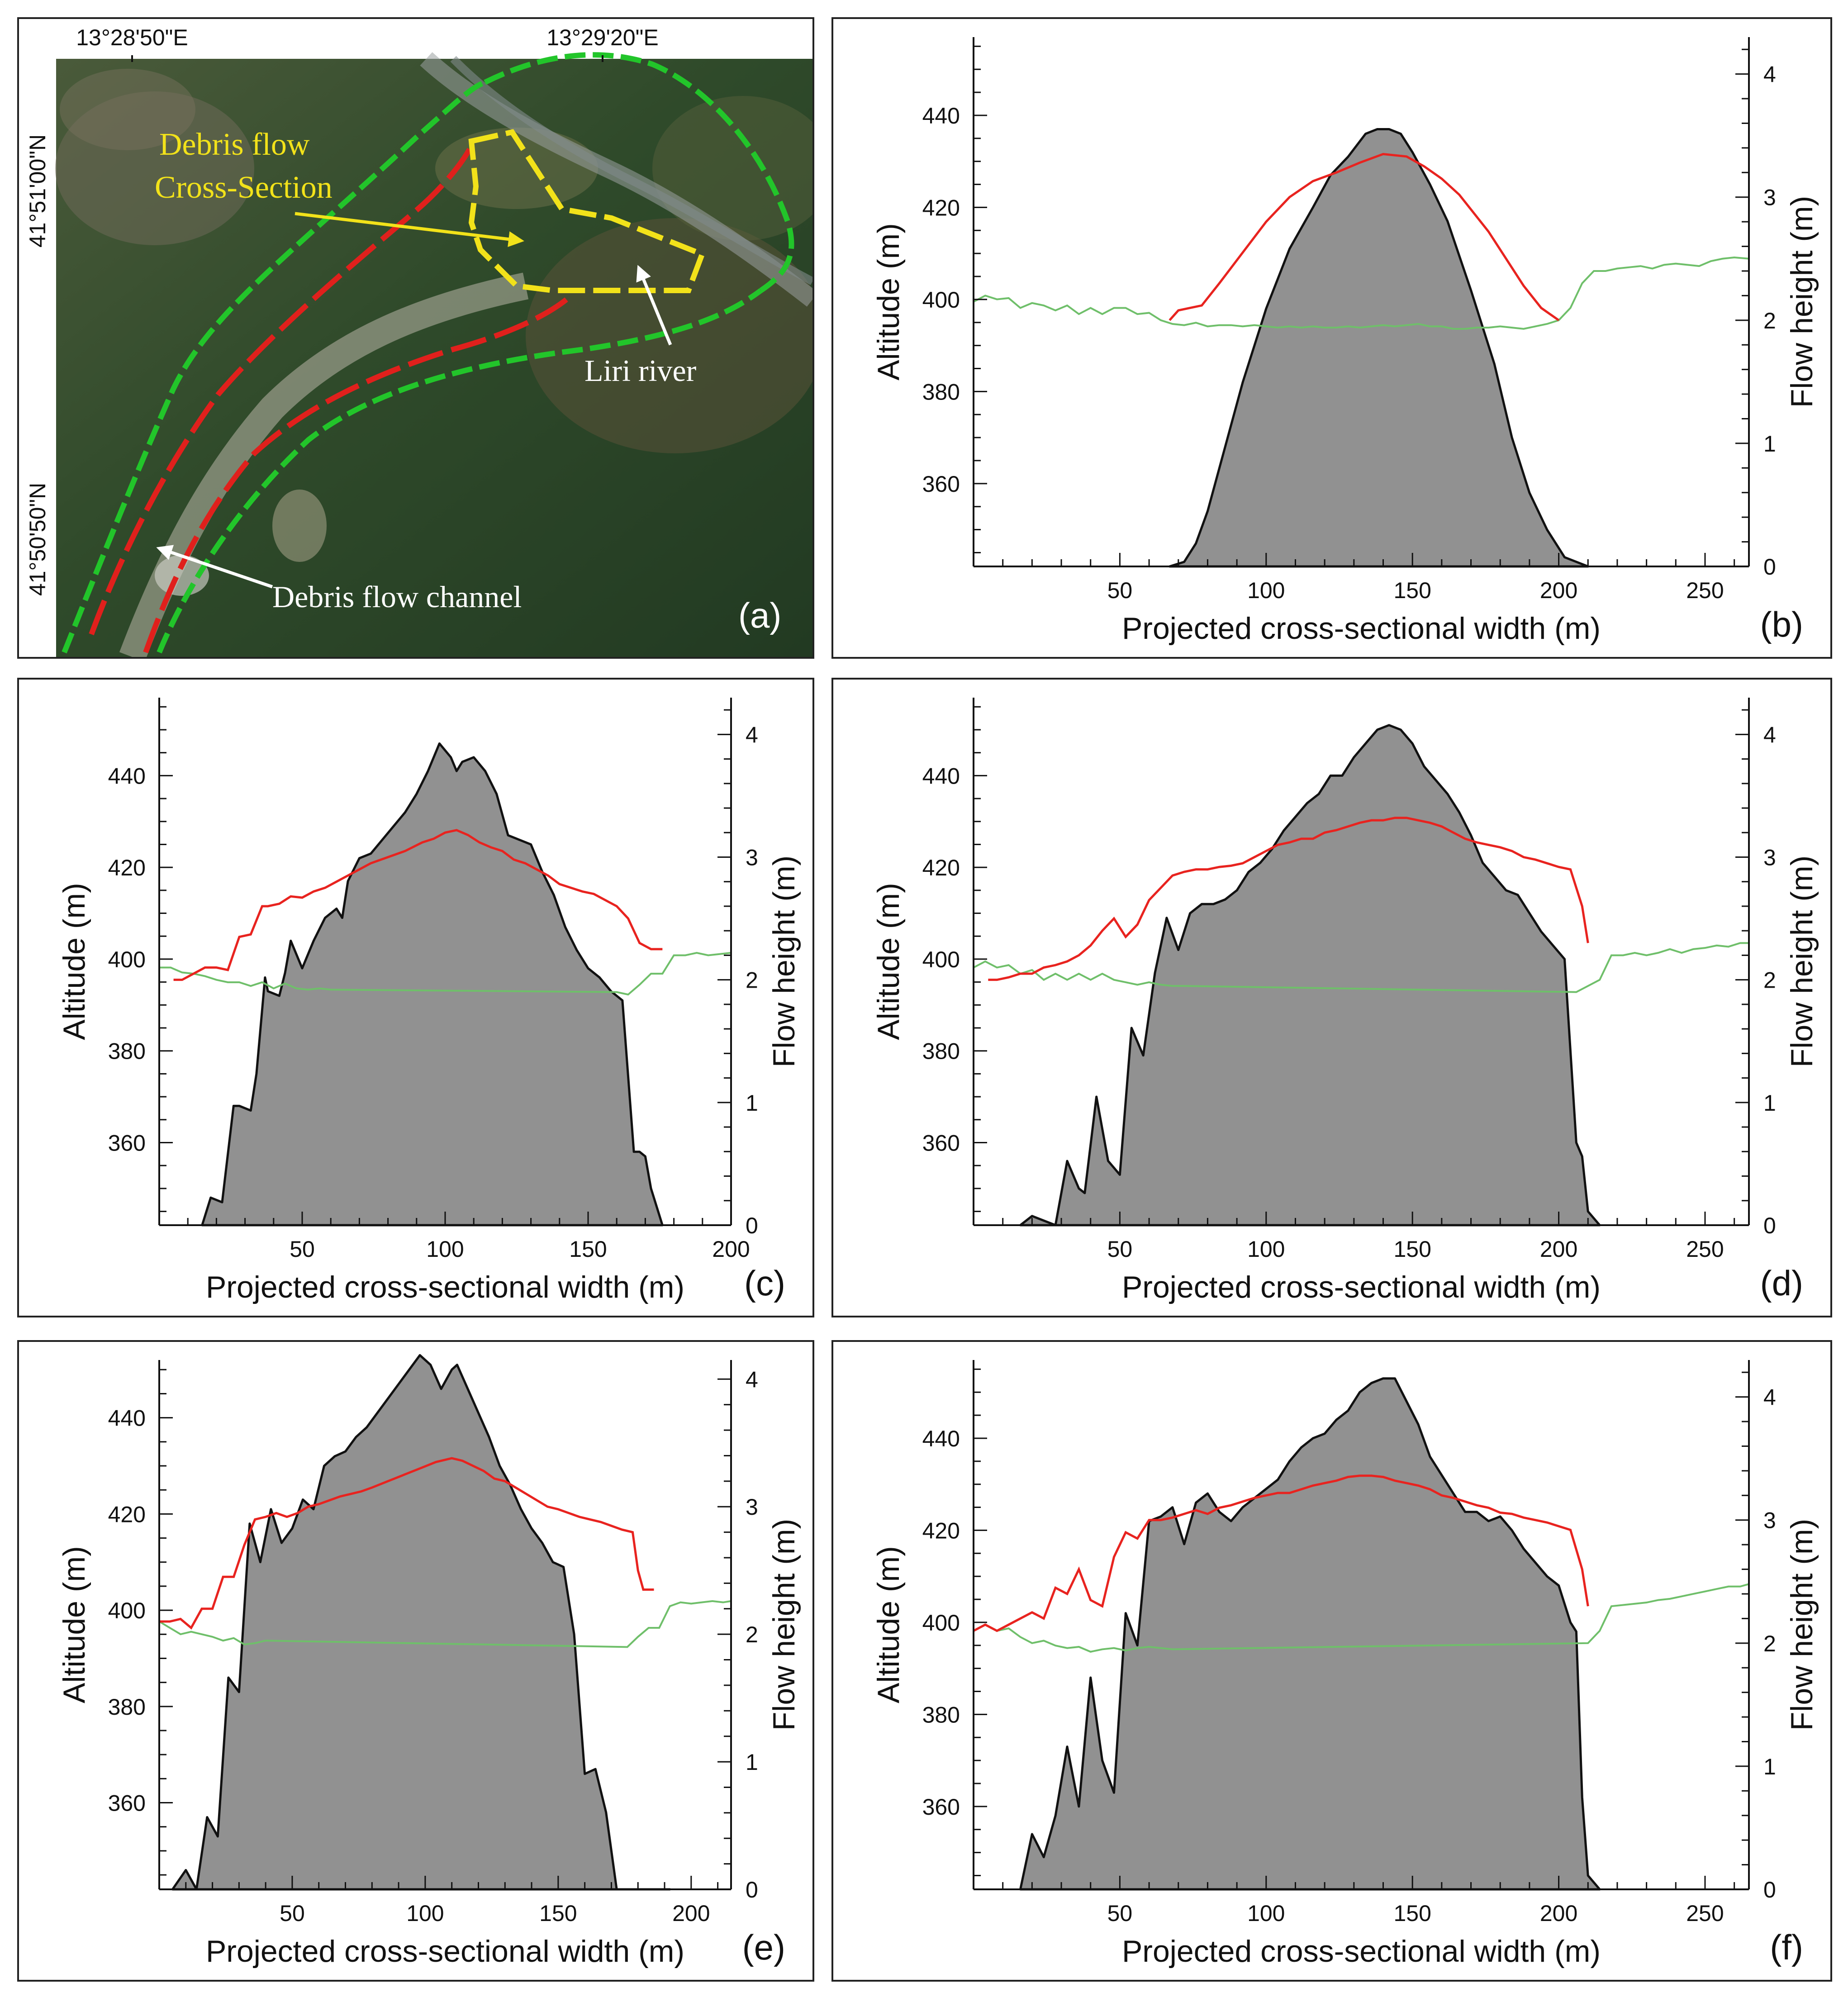 The width and height of the screenshot is (1848, 2002). What do you see at coordinates (445, 1624) in the screenshot?
I see `flow-line-green-e` at bounding box center [445, 1624].